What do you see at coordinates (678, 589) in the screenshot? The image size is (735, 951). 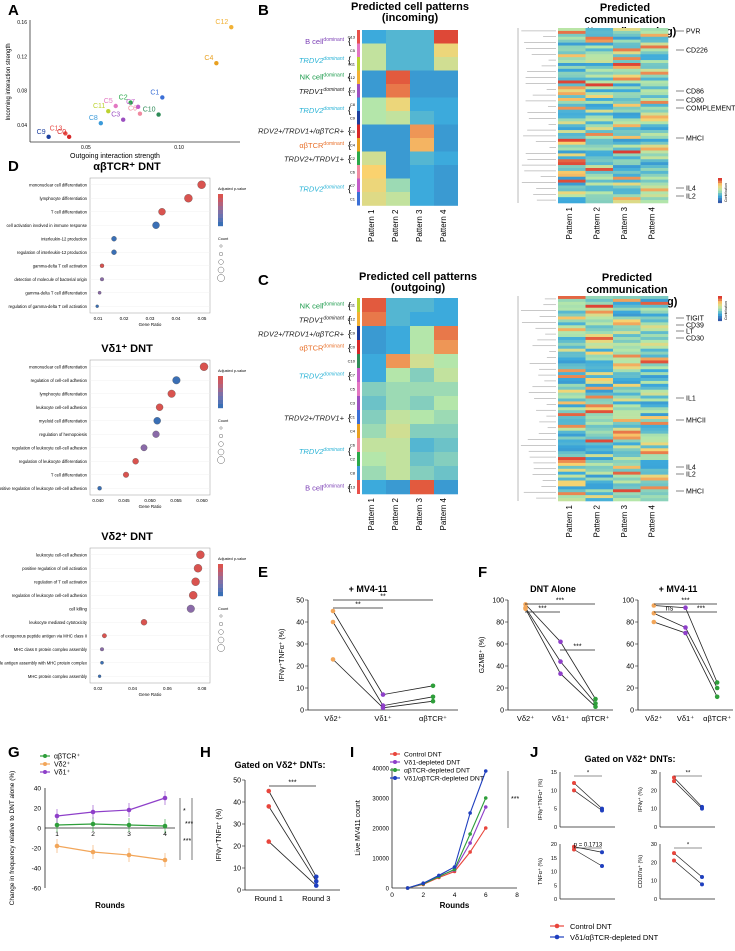 I see `f-title-2: + MV4-11` at bounding box center [678, 589].